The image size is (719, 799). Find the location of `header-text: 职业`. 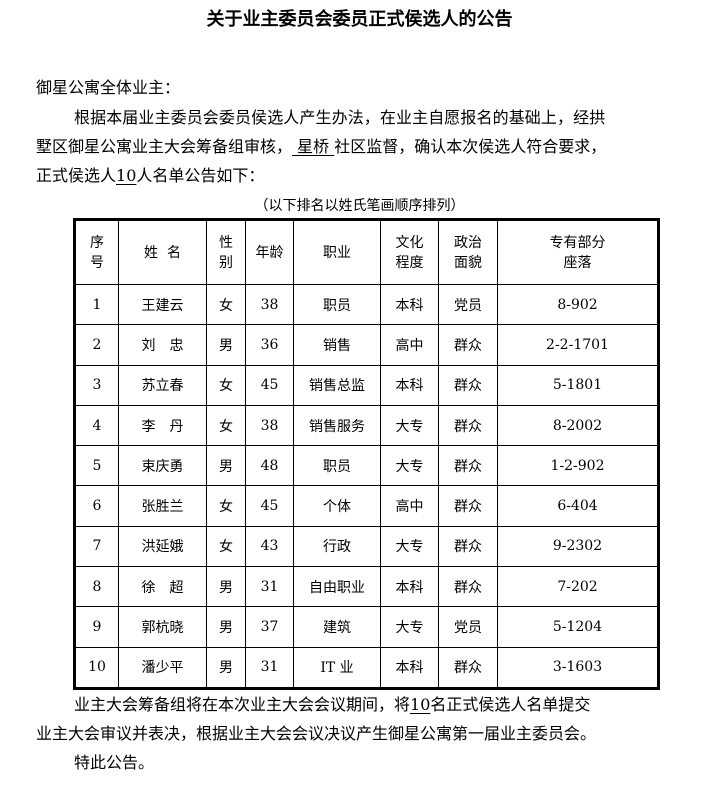

header-text: 职业 is located at coordinates (337, 252).